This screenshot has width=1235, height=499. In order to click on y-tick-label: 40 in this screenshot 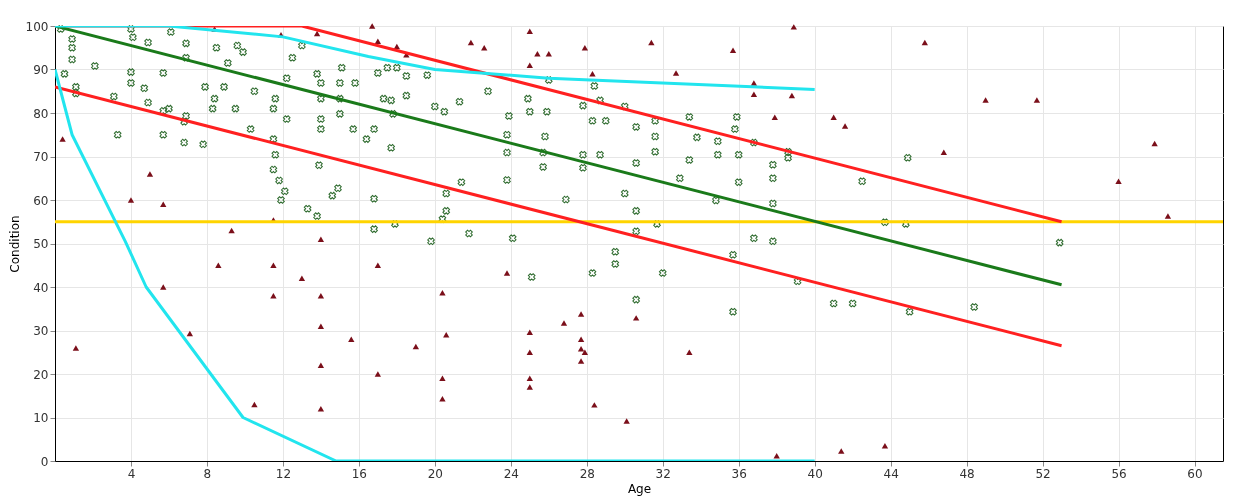, I will do `click(41, 287)`.